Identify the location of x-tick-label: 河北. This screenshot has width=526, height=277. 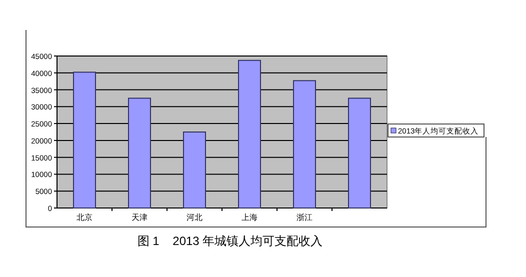
(194, 217).